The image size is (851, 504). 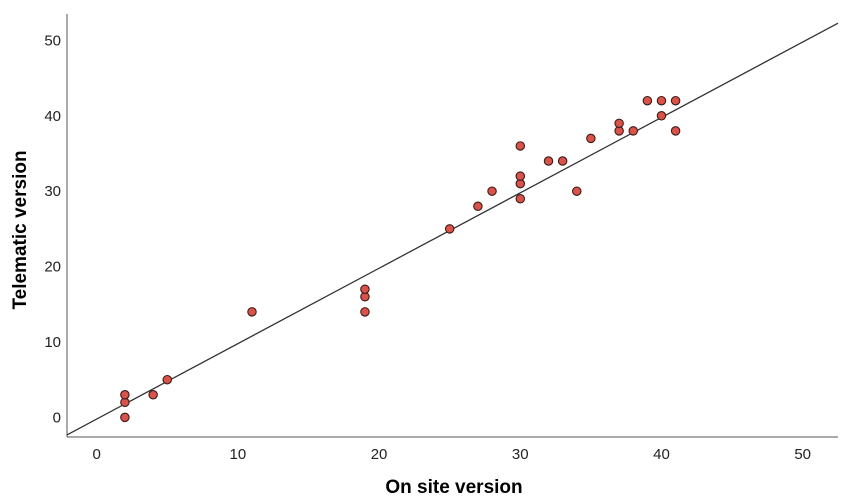 What do you see at coordinates (802, 454) in the screenshot?
I see `x-tick-label: 50` at bounding box center [802, 454].